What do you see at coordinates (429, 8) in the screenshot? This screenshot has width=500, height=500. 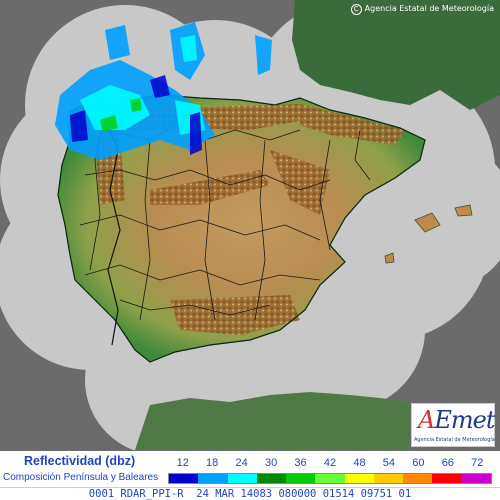 I see `copyright-text: Agencia Estatal de Meteorología` at bounding box center [429, 8].